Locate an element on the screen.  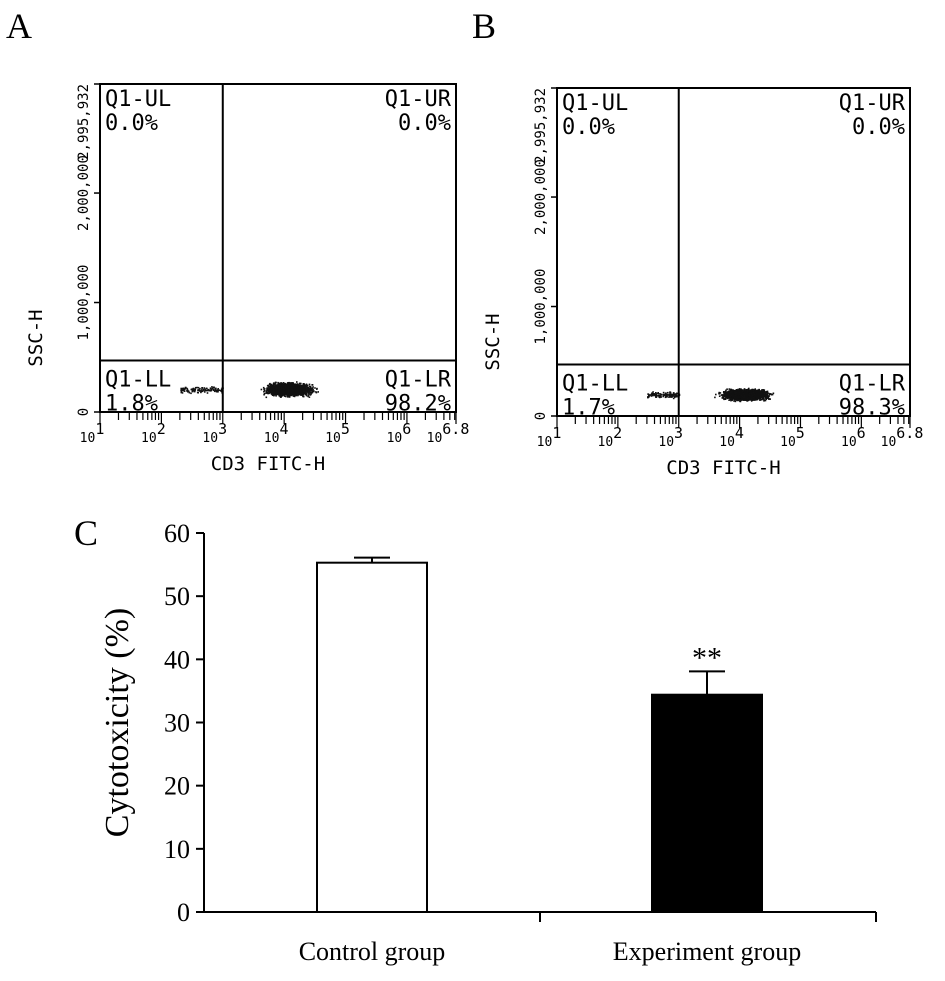
panel-label-c: C is located at coordinates (86, 533).